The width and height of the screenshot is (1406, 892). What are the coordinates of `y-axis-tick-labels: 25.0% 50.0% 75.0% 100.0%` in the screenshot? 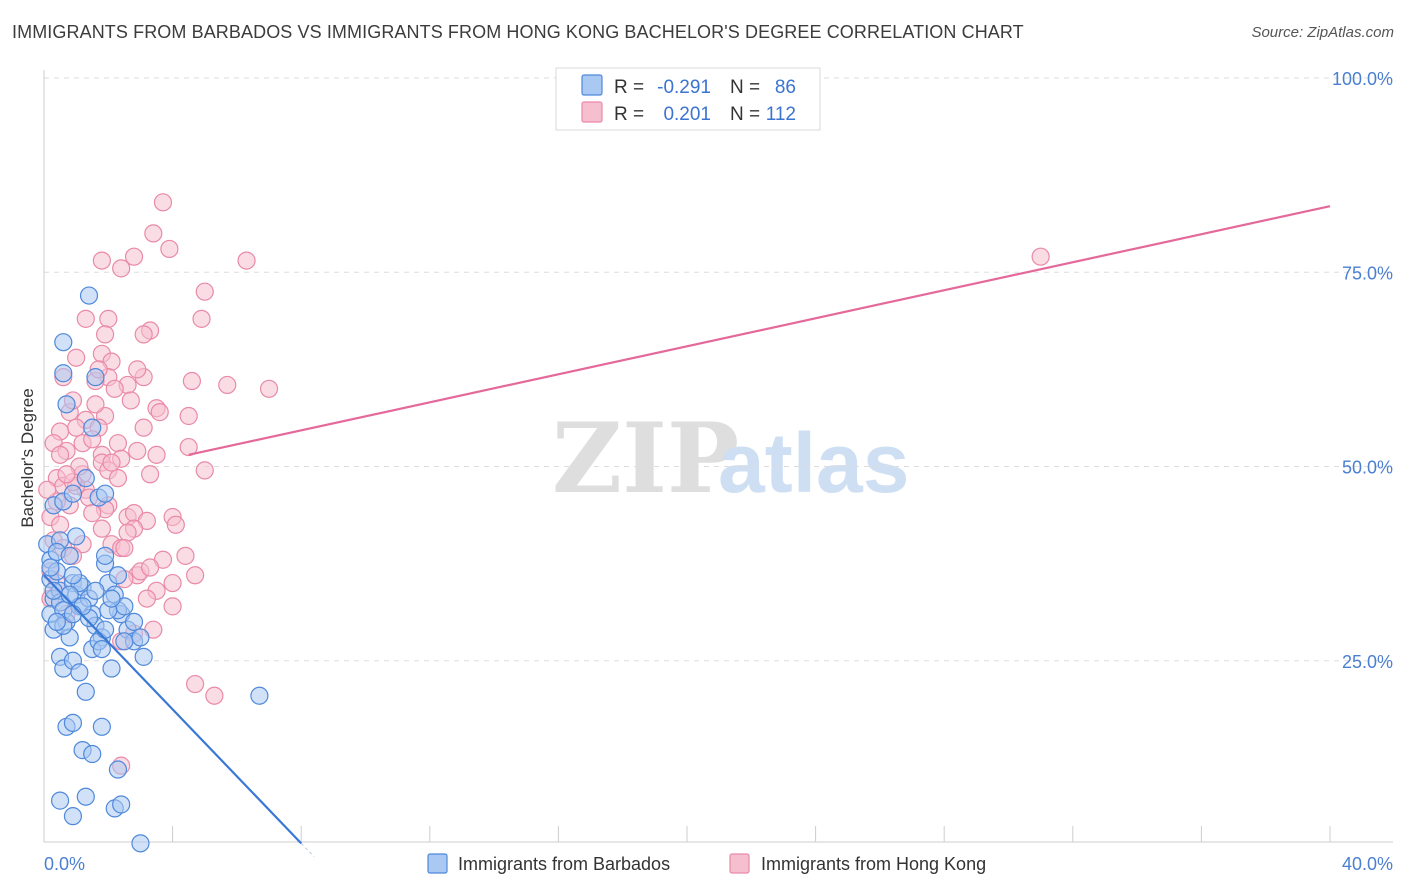 It's located at (1362, 370).